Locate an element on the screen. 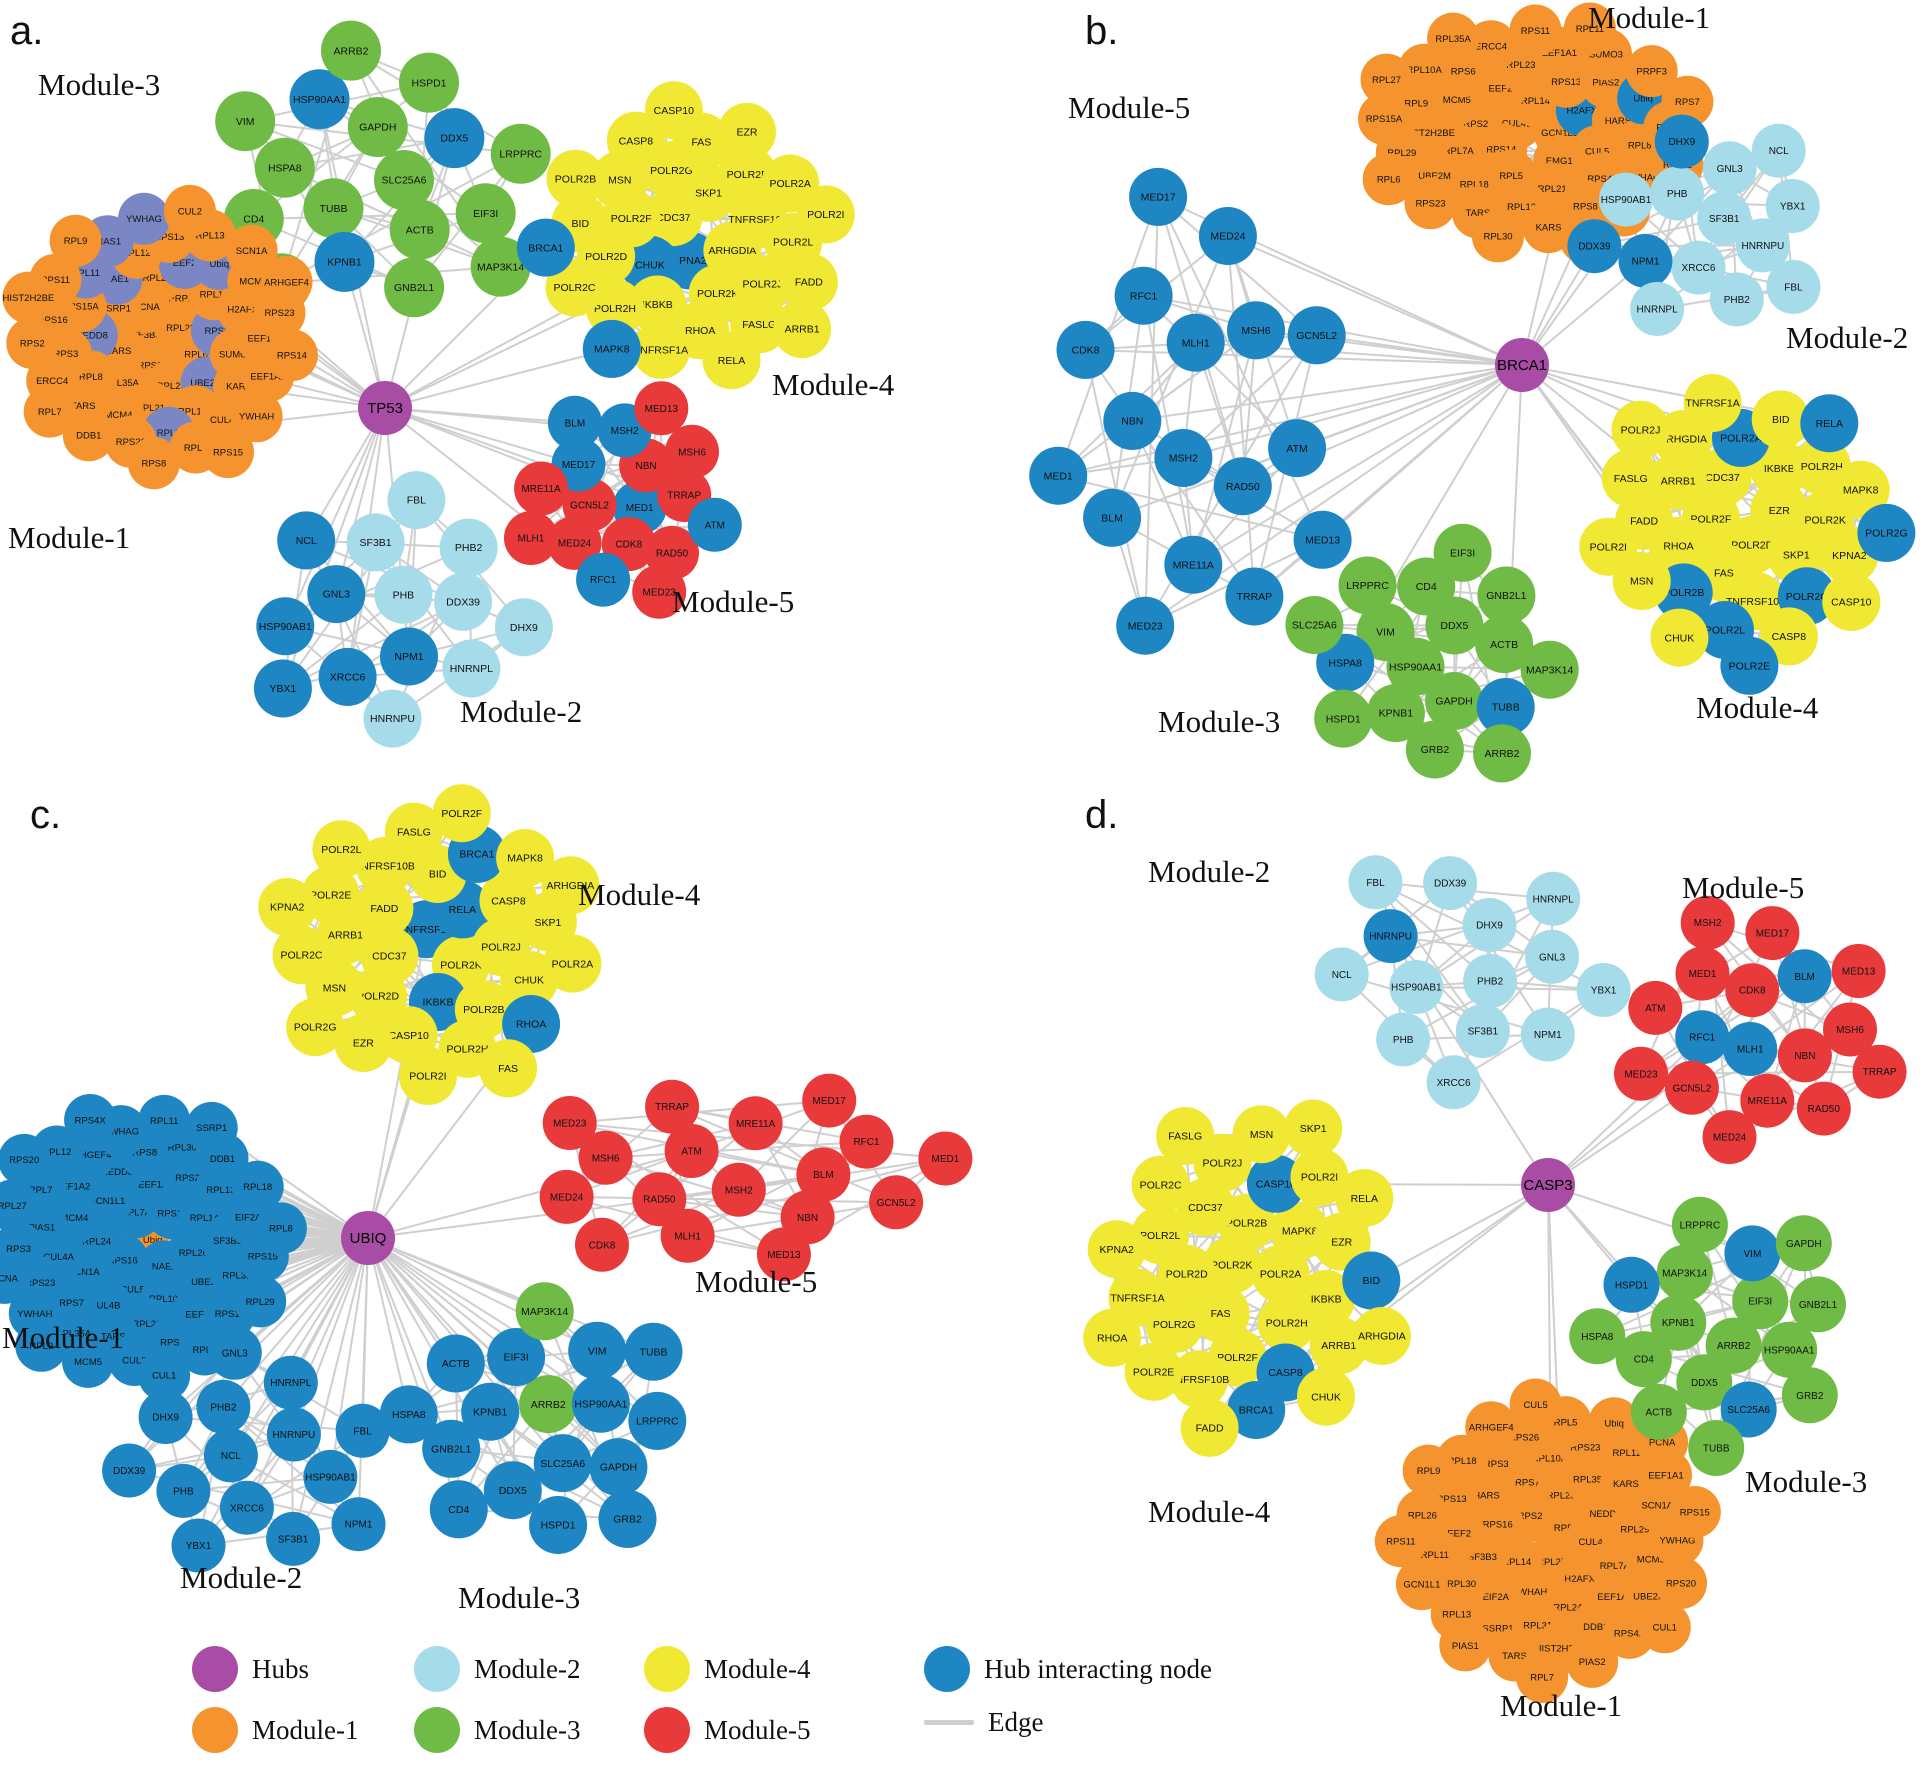  node-label-cul4: CUL4 is located at coordinates (1590, 1542).